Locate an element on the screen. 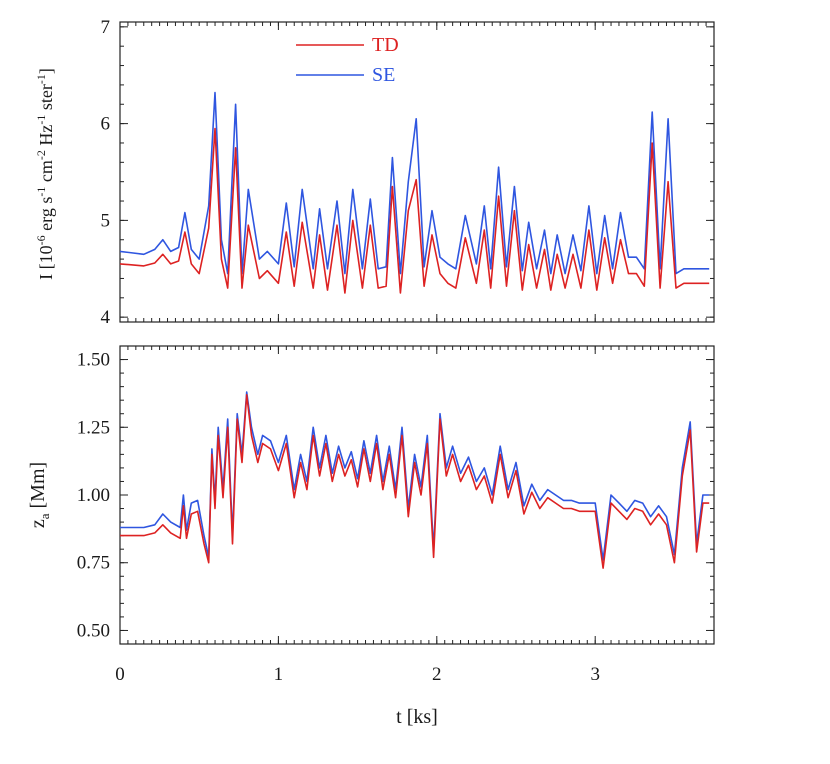  ylabel-z-sub: a is located at coordinates (44, 516).